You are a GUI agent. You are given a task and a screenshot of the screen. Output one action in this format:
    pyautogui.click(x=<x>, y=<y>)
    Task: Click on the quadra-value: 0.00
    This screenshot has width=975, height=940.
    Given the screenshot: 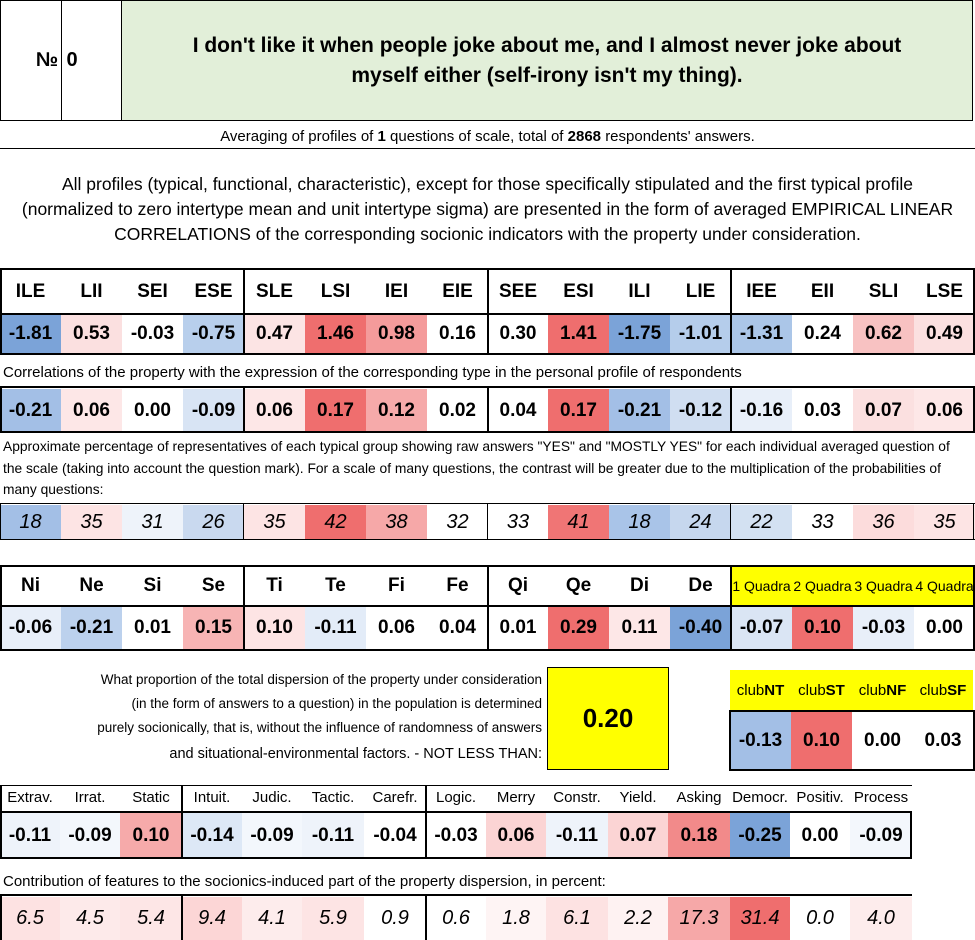 What is the action you would take?
    pyautogui.click(x=944, y=628)
    